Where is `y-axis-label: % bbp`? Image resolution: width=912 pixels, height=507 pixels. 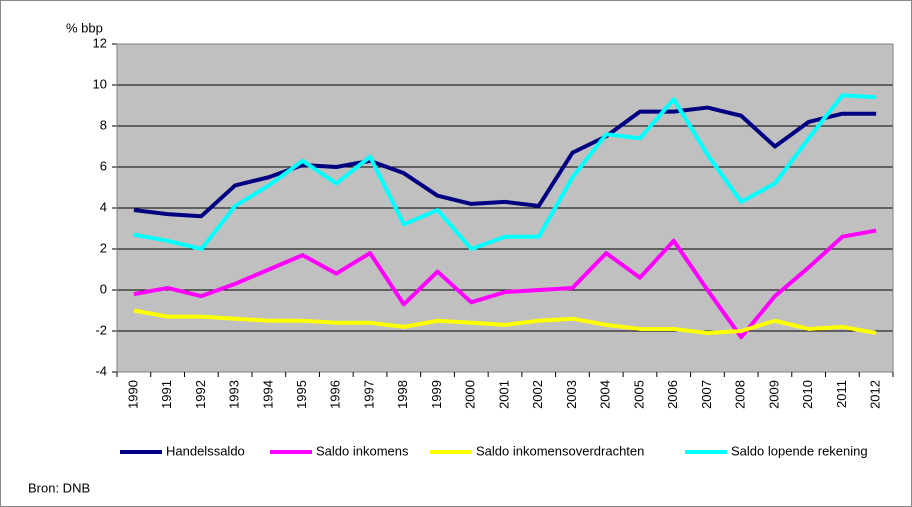
y-axis-label: % bbp is located at coordinates (84, 27).